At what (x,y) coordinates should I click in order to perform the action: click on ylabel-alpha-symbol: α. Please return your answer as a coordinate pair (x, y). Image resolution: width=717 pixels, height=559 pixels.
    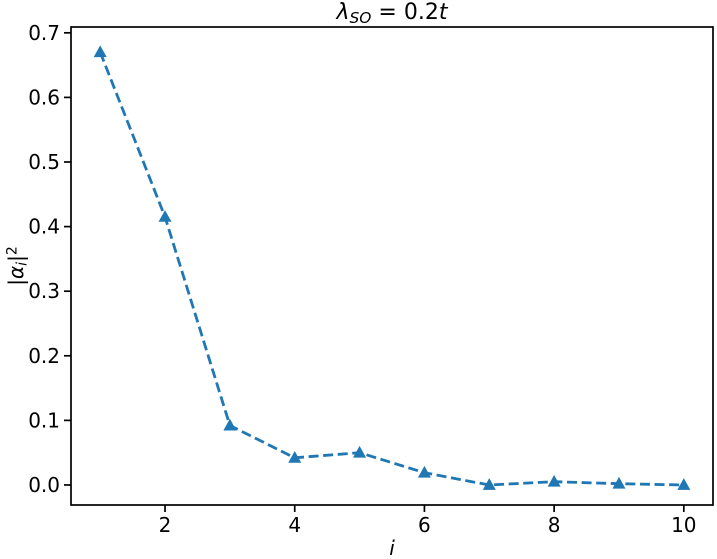
    Looking at the image, I should click on (16, 272).